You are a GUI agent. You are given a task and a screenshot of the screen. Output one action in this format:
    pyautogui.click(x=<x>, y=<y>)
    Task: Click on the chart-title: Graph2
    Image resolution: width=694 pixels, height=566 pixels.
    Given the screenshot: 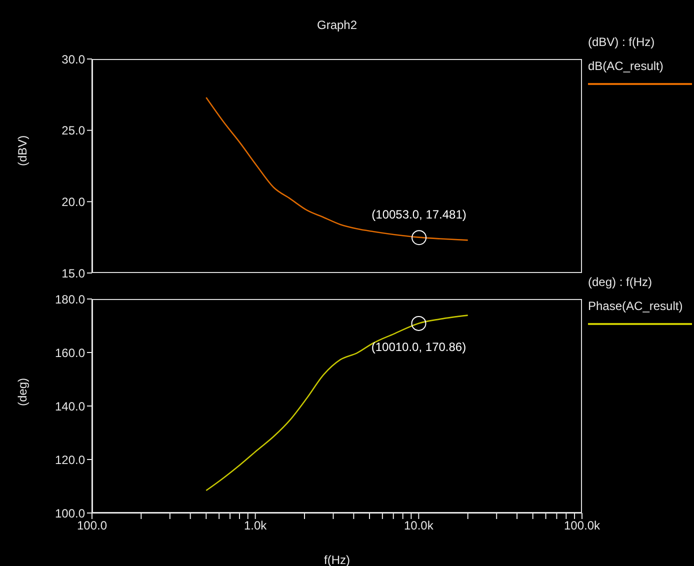 What is the action you would take?
    pyautogui.click(x=337, y=25)
    